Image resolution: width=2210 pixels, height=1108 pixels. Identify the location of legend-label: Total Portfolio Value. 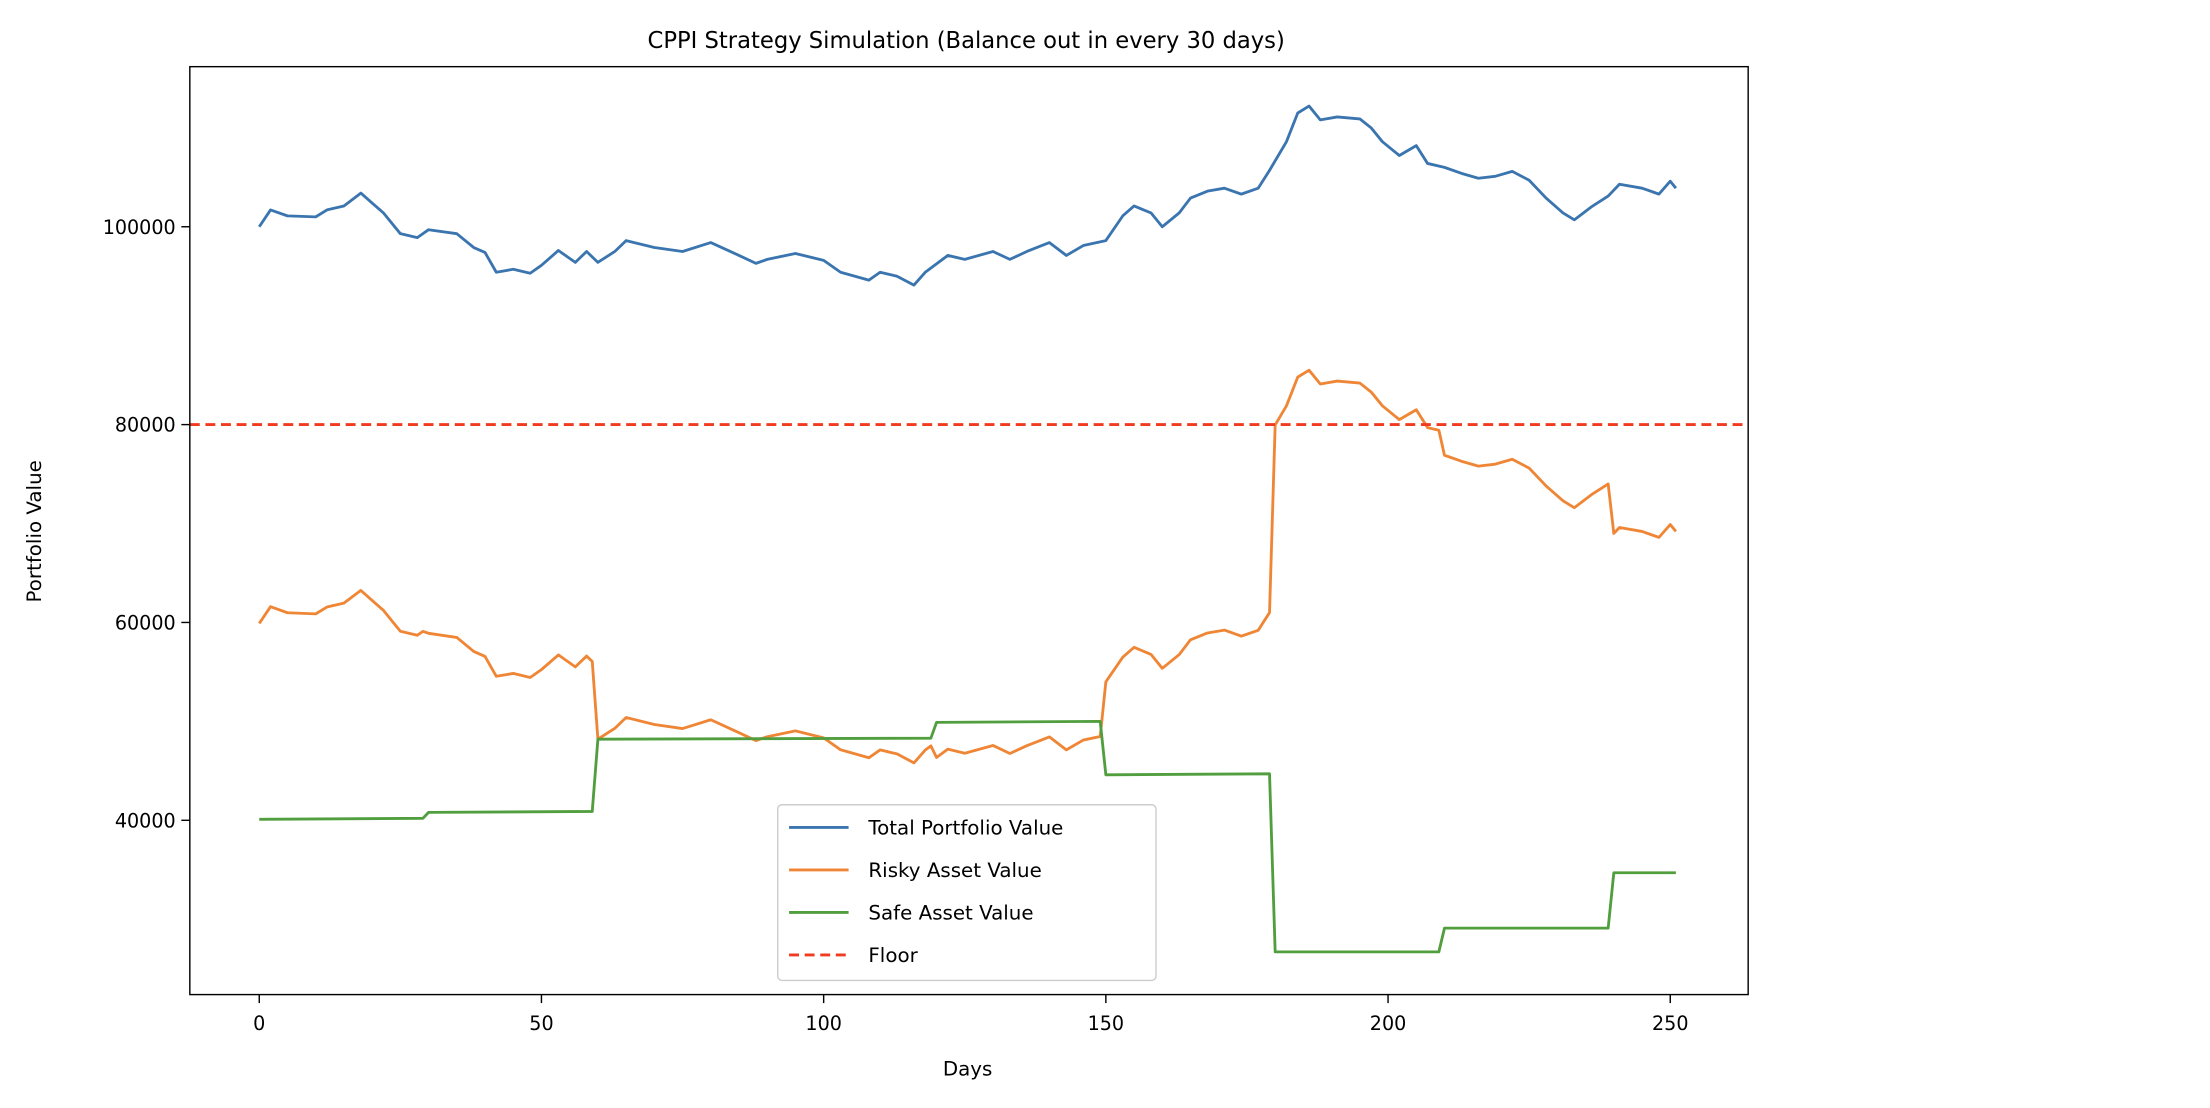
(965, 828).